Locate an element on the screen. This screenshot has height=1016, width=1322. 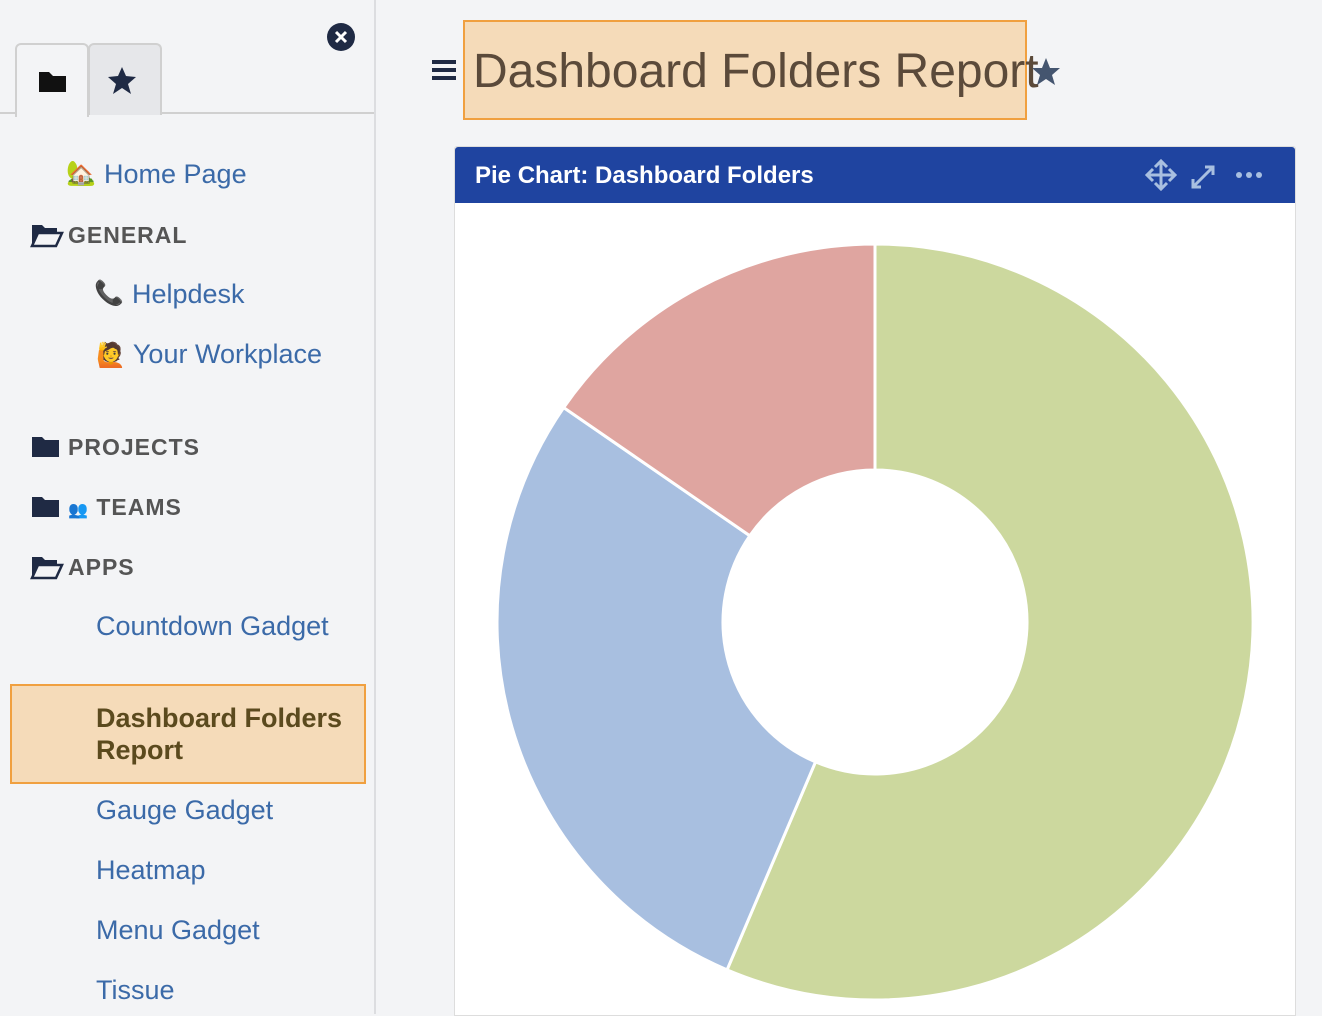
favorites-tab is located at coordinates (125, 79).